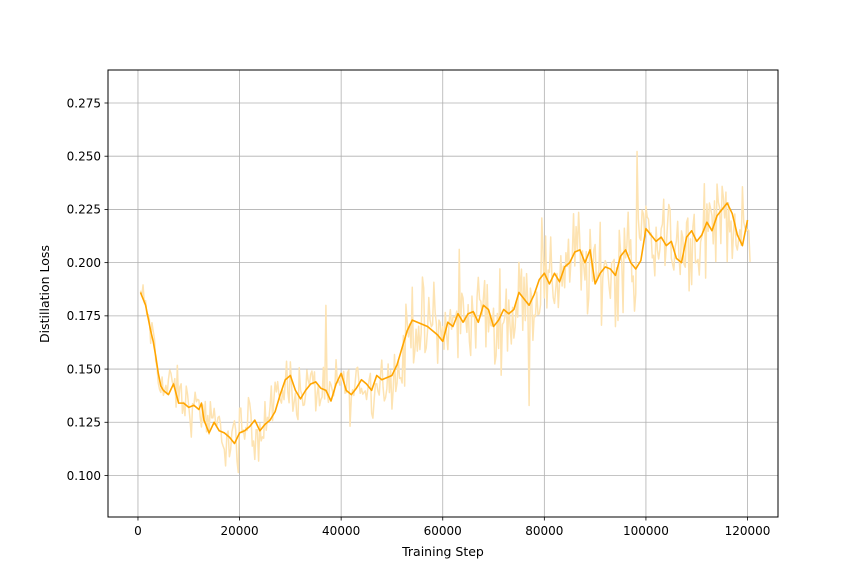 The height and width of the screenshot is (581, 864). What do you see at coordinates (443, 531) in the screenshot?
I see `x-tick-label: 60000` at bounding box center [443, 531].